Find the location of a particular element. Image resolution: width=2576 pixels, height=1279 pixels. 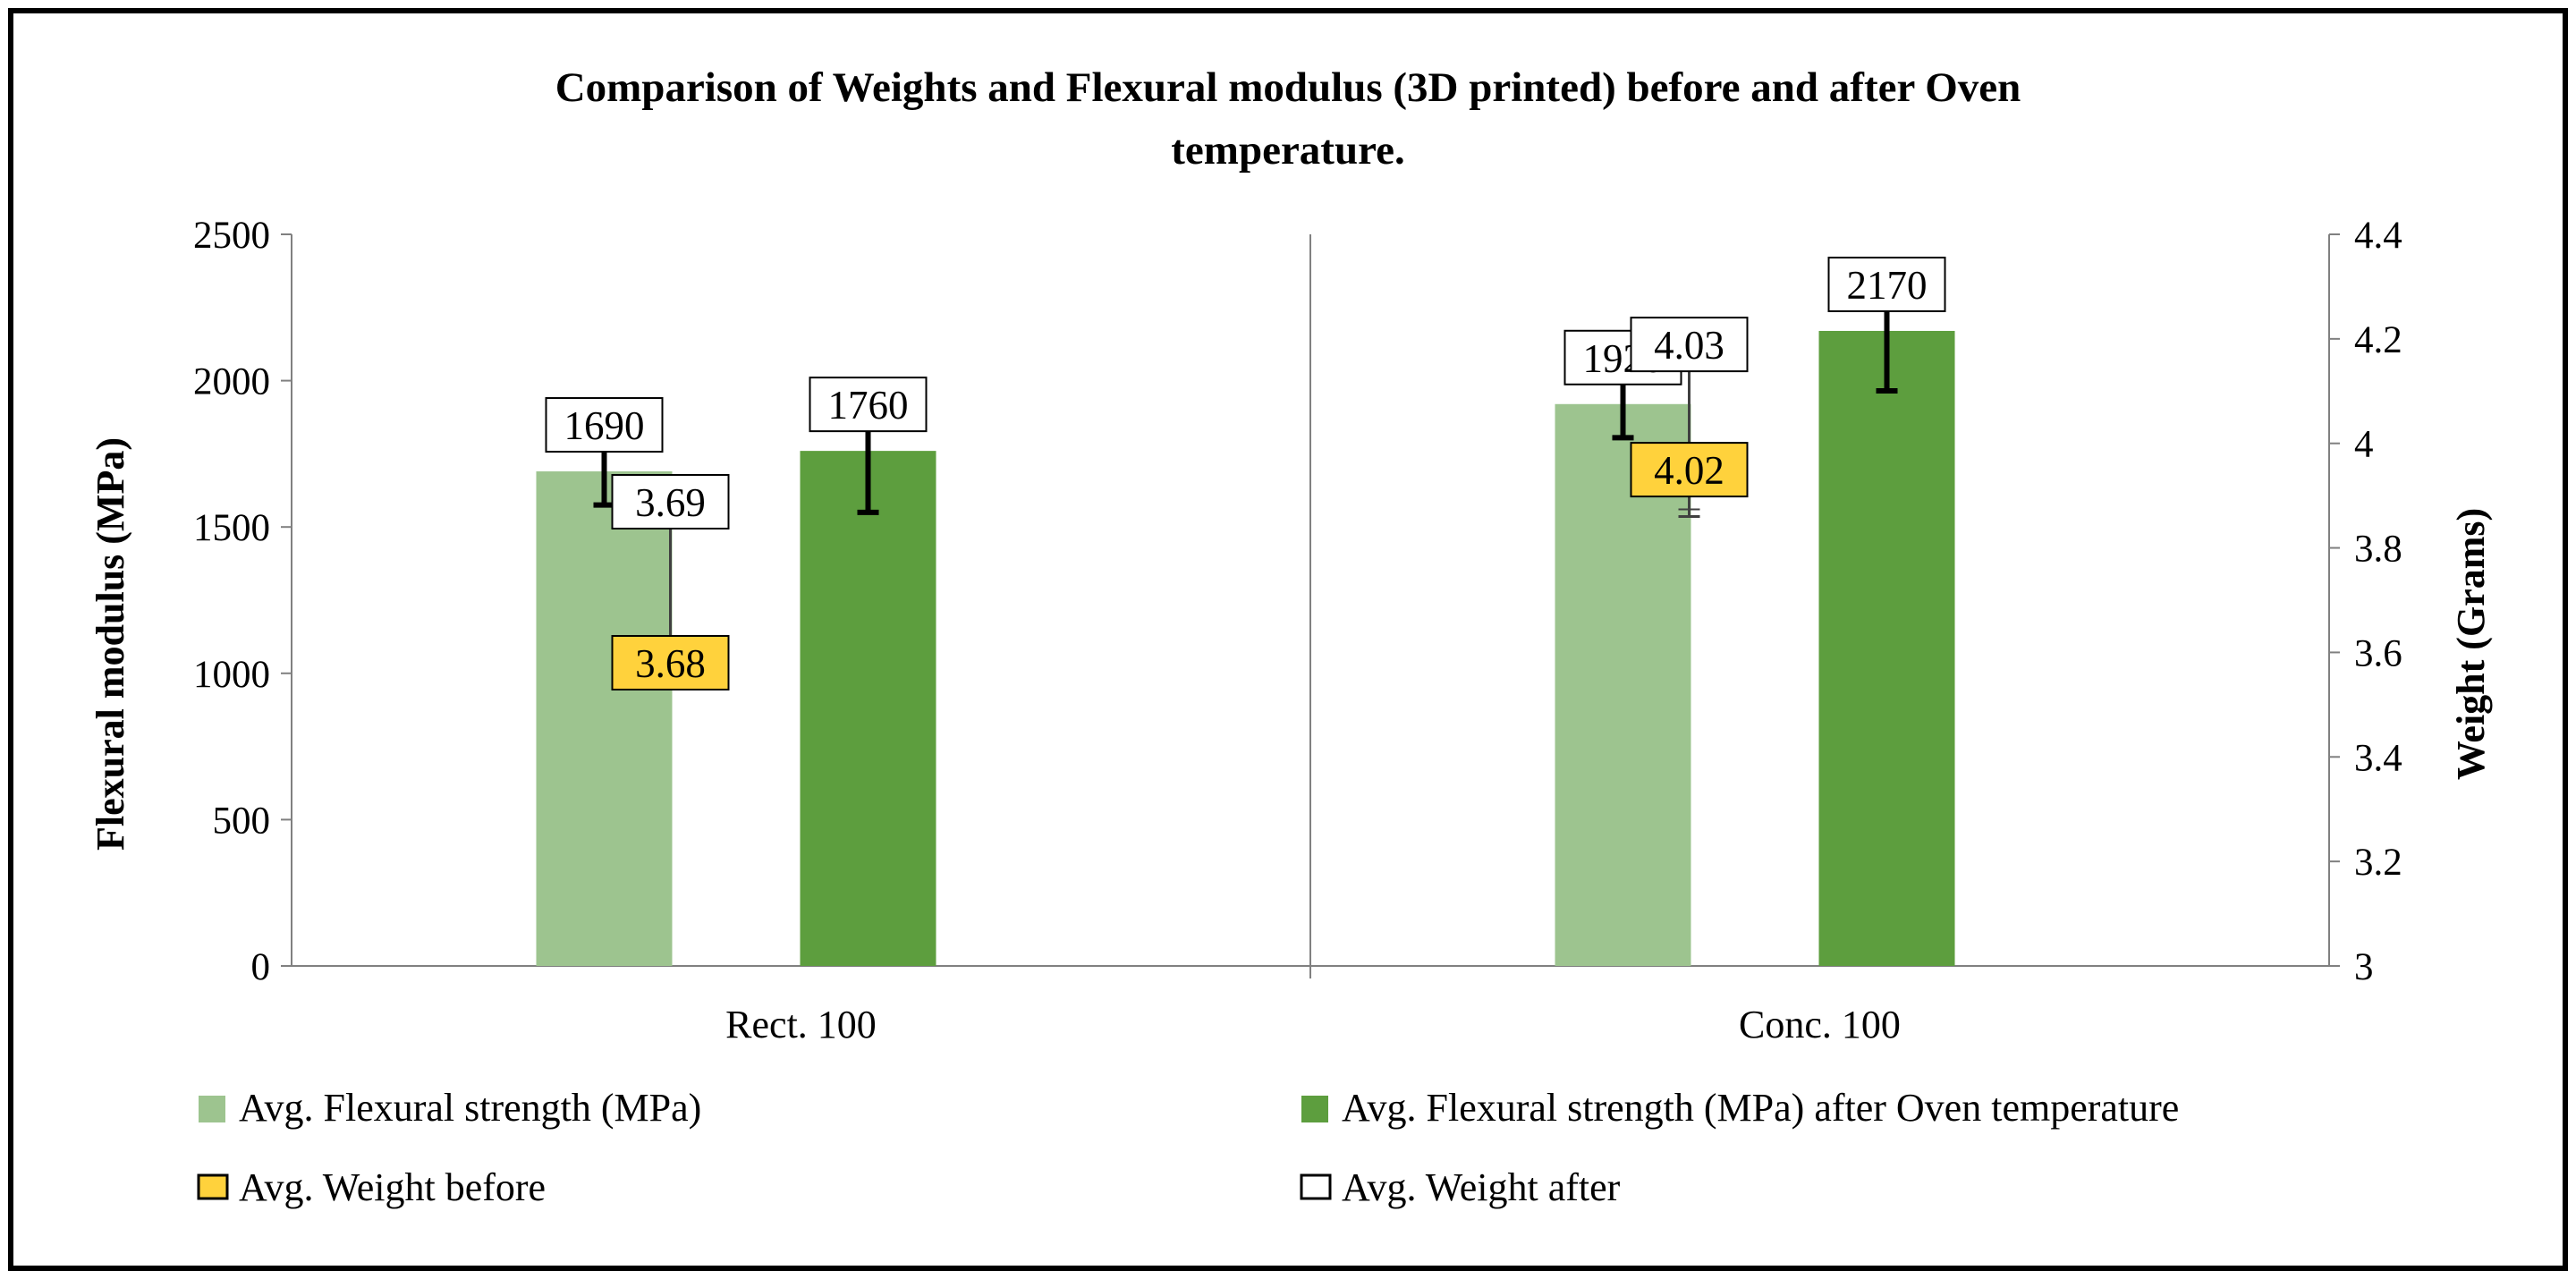

bar-after-label: 2170 is located at coordinates (1887, 286).